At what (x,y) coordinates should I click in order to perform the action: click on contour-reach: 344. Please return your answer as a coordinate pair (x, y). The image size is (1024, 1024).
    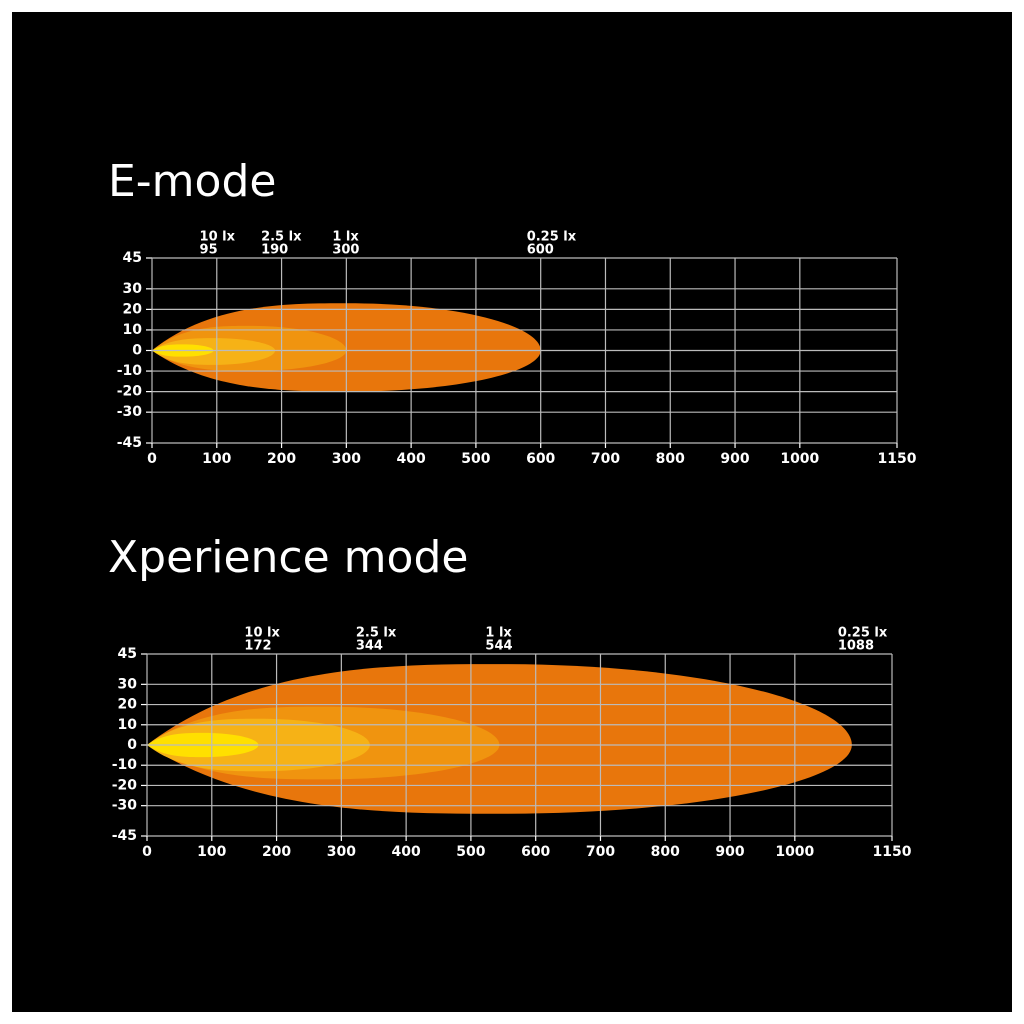
    Looking at the image, I should click on (369, 646).